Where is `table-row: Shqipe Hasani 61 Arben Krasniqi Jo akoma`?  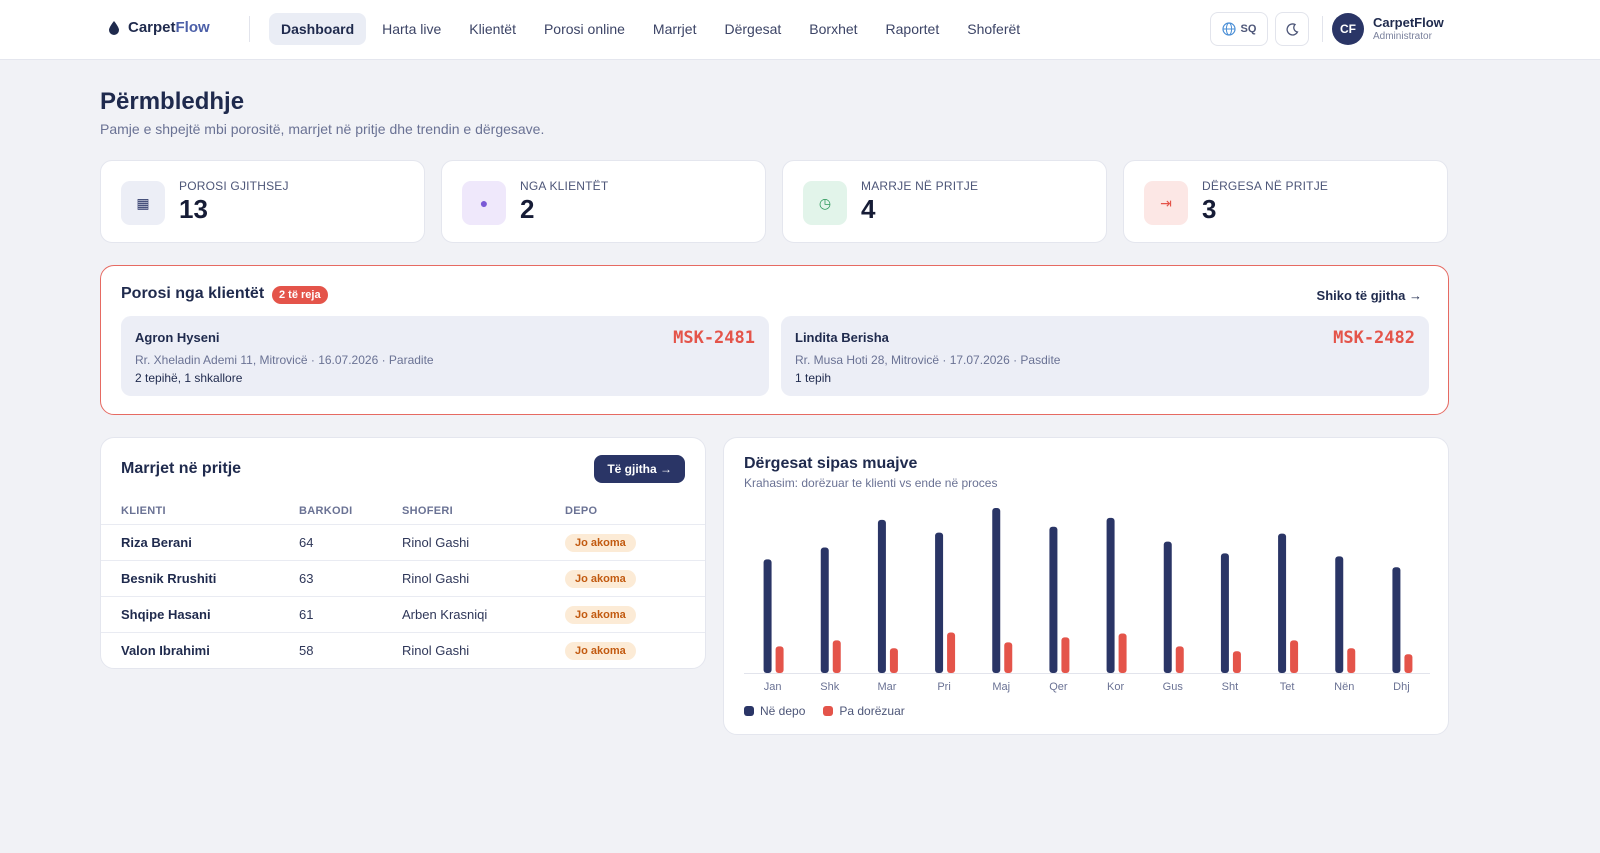
table-row: Shqipe Hasani 61 Arben Krasniqi Jo akoma is located at coordinates (403, 614).